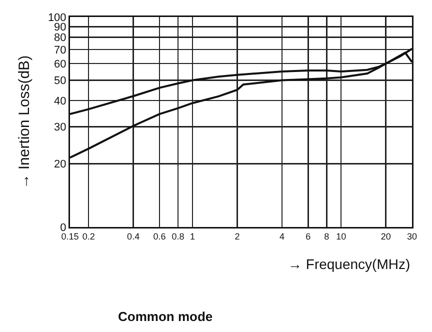  What do you see at coordinates (60, 38) in the screenshot?
I see `y-tick-label: 80` at bounding box center [60, 38].